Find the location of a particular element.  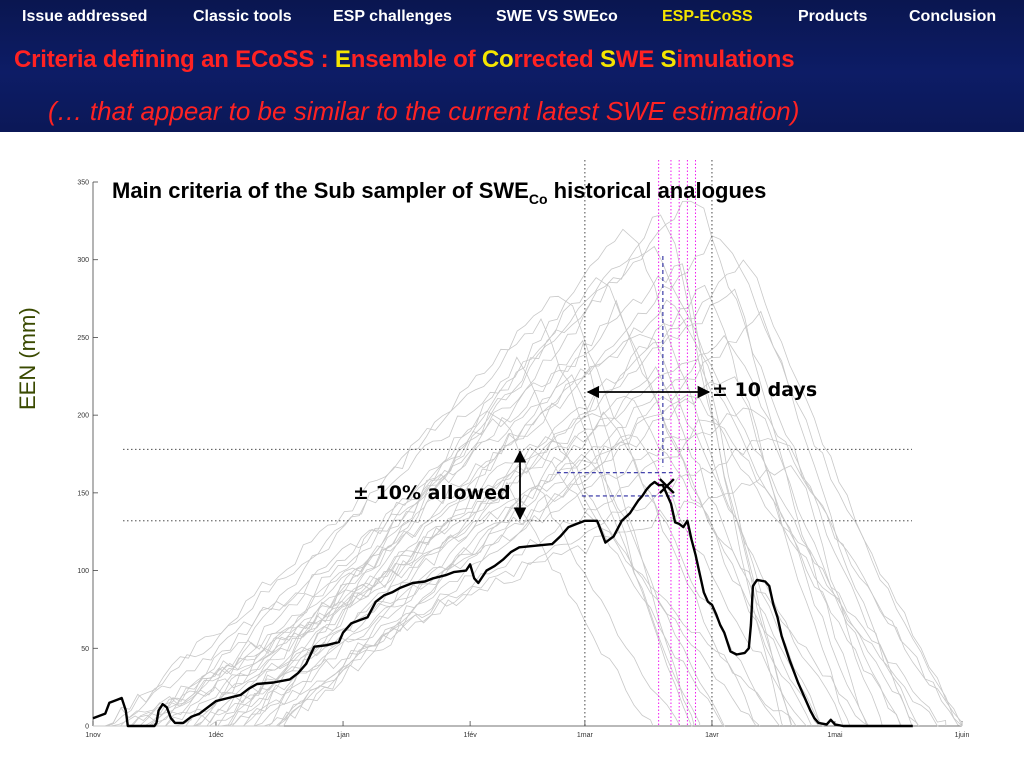

x-tick-label: 1mai is located at coordinates (835, 735).